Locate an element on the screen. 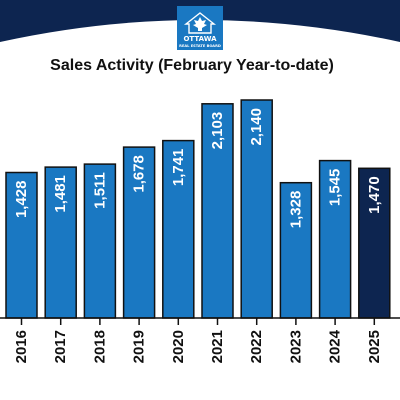 The width and height of the screenshot is (400, 400). x-tick-label-2017: 2017 is located at coordinates (60, 346).